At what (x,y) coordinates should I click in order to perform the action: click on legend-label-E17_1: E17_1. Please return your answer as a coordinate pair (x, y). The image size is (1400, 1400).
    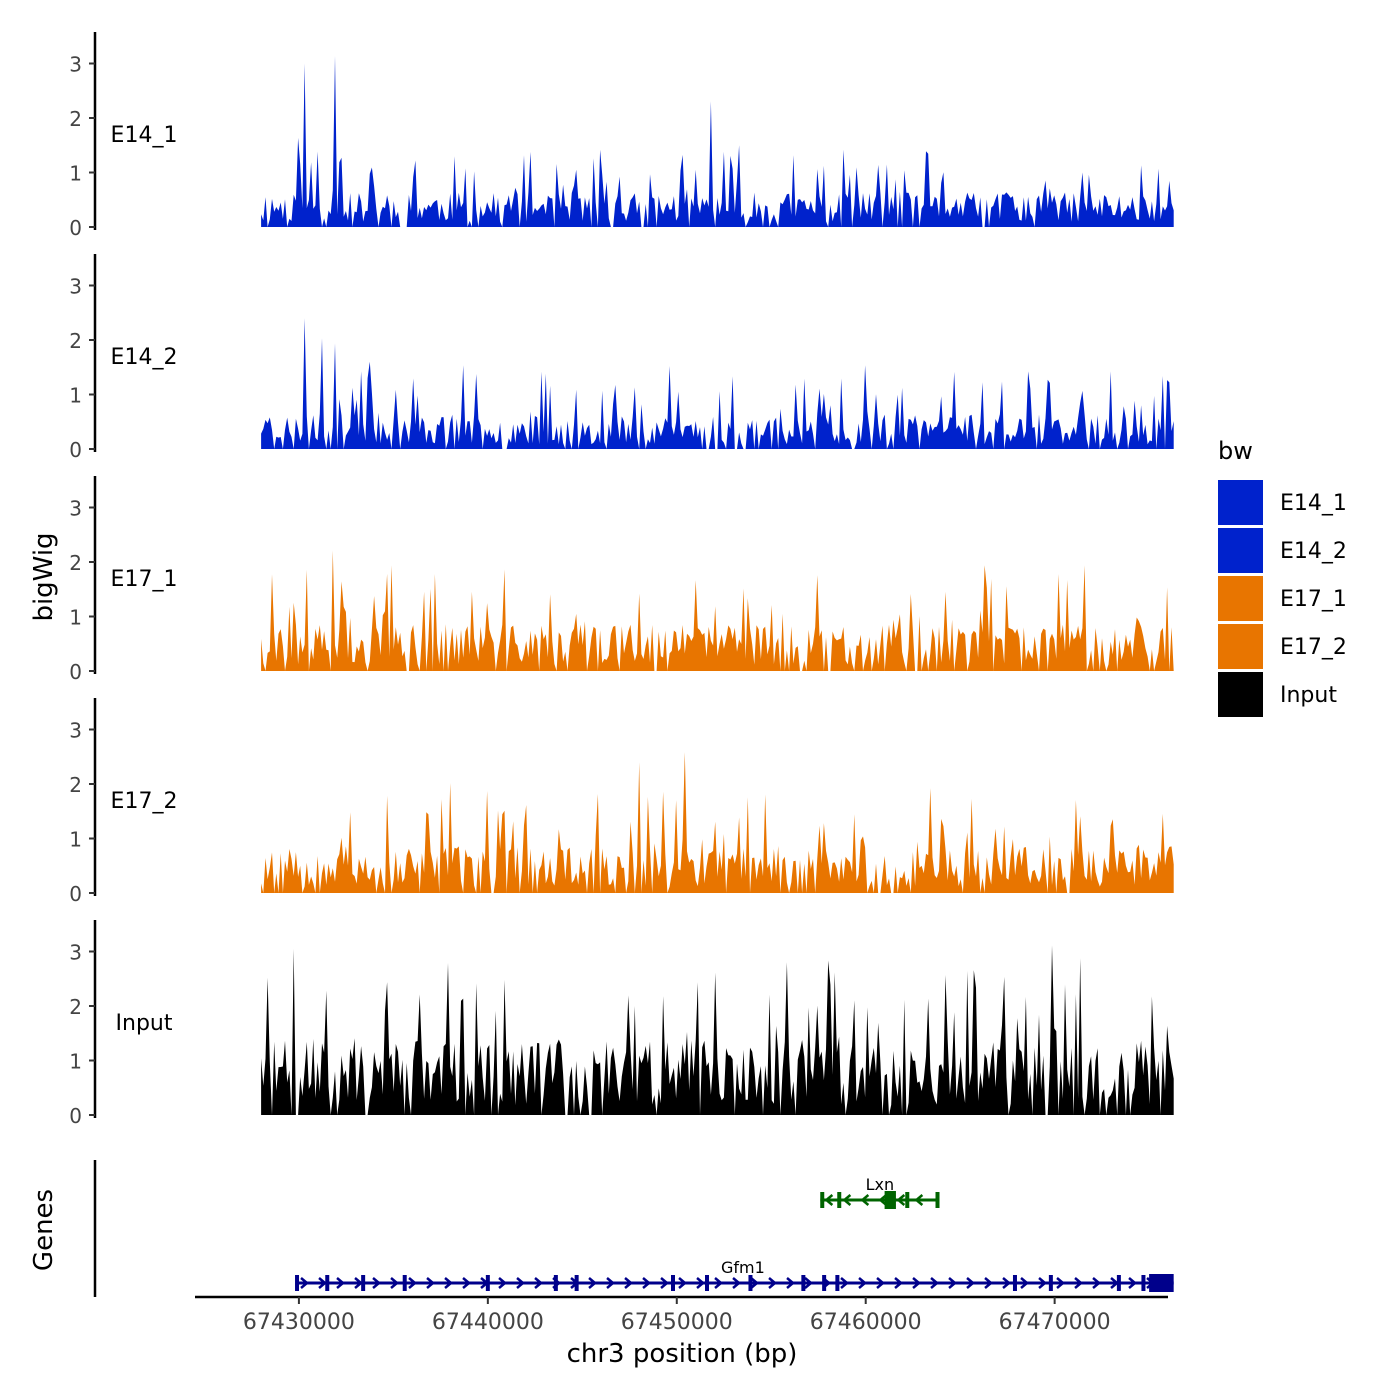
    Looking at the image, I should click on (1313, 599).